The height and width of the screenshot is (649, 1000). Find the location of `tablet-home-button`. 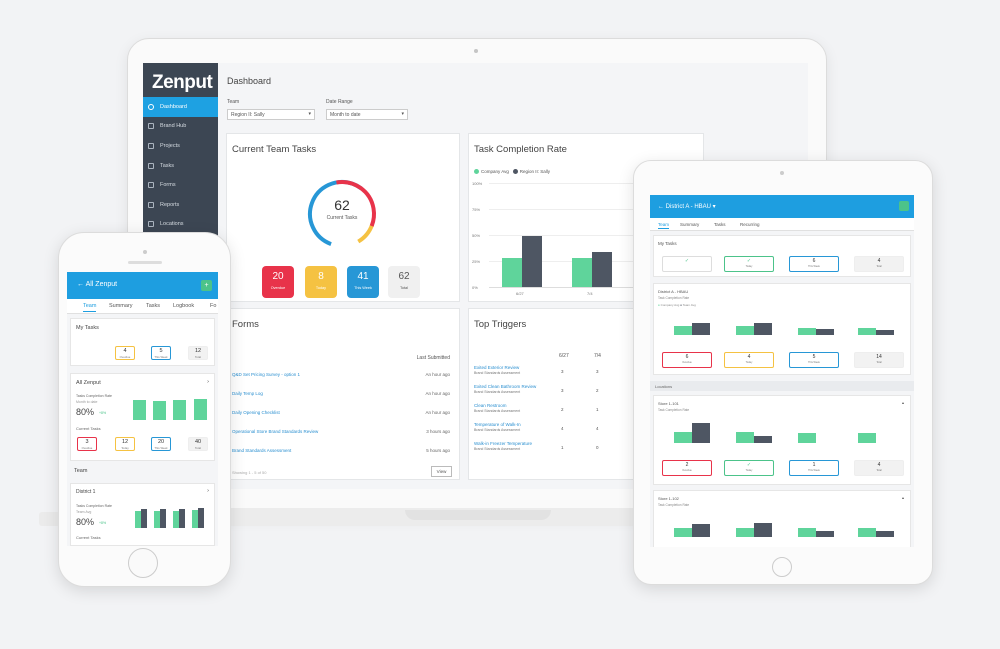

tablet-home-button is located at coordinates (782, 567).